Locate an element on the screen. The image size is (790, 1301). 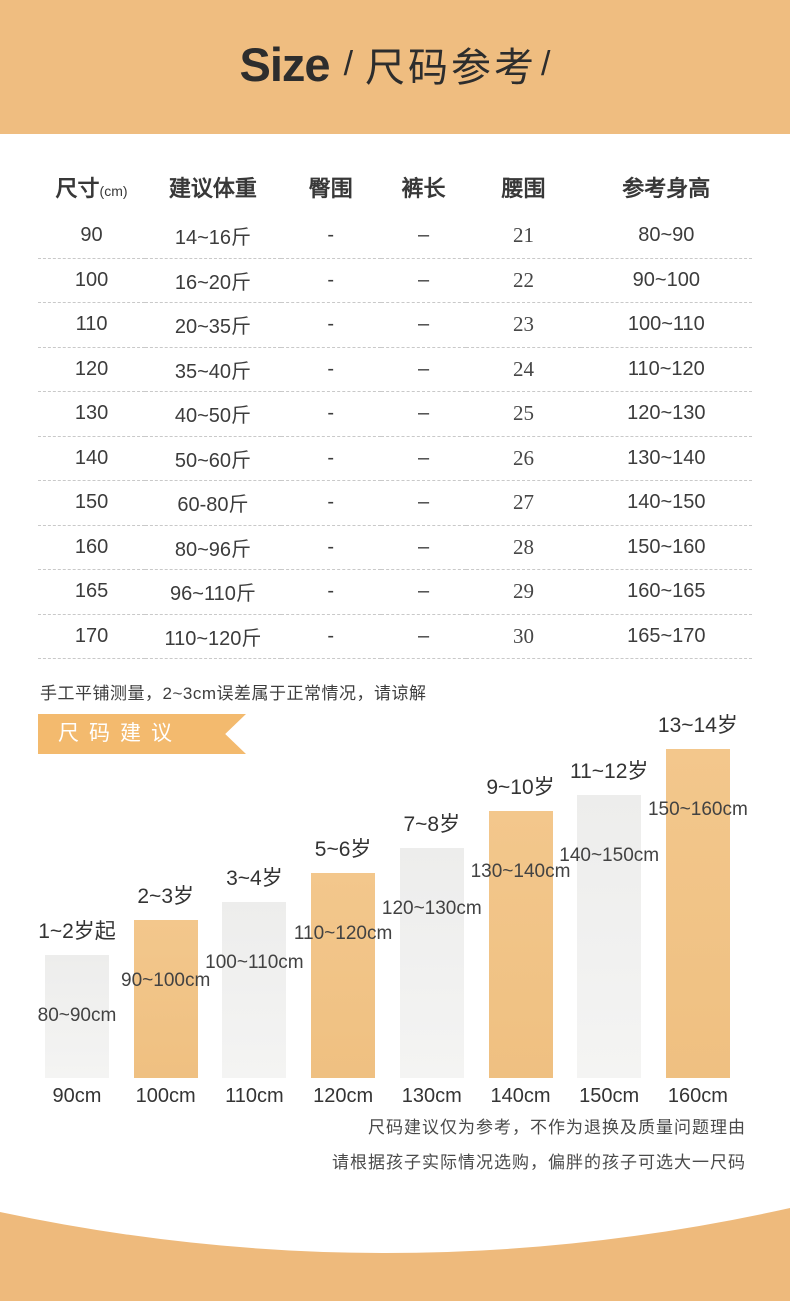
table-row: 165 96~110斤 - –29 160~165 is located at coordinates (395, 592).